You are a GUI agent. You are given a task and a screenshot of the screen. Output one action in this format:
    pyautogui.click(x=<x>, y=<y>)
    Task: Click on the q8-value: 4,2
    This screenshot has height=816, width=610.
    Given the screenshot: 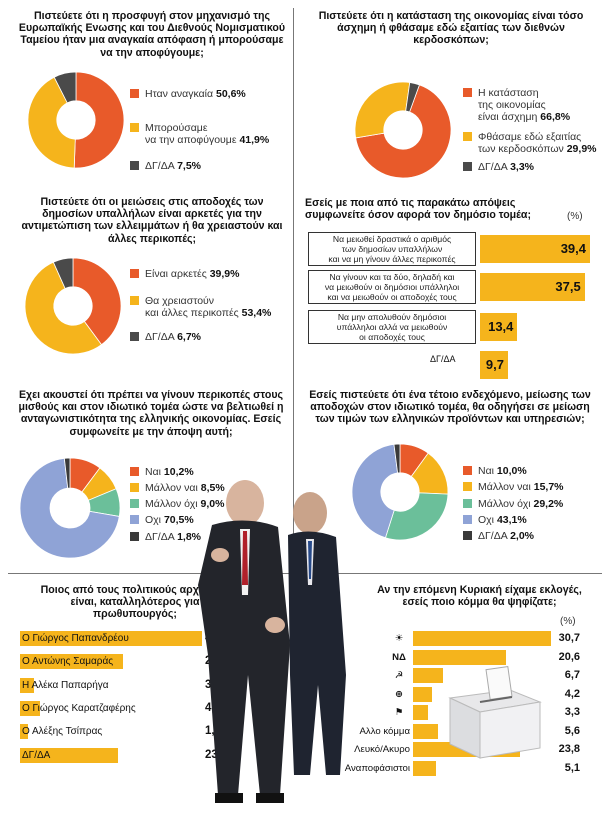 What is the action you would take?
    pyautogui.click(x=572, y=693)
    